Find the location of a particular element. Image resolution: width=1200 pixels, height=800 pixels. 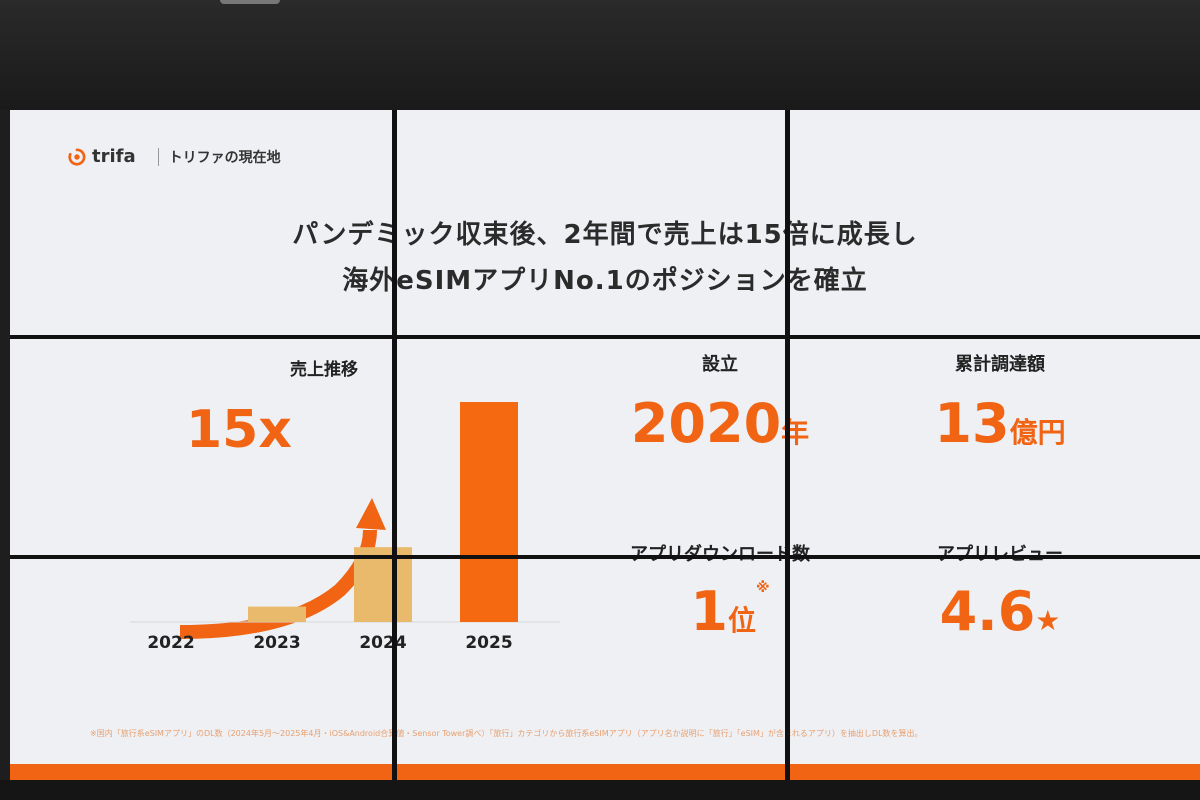

floor is located at coordinates (600, 790).